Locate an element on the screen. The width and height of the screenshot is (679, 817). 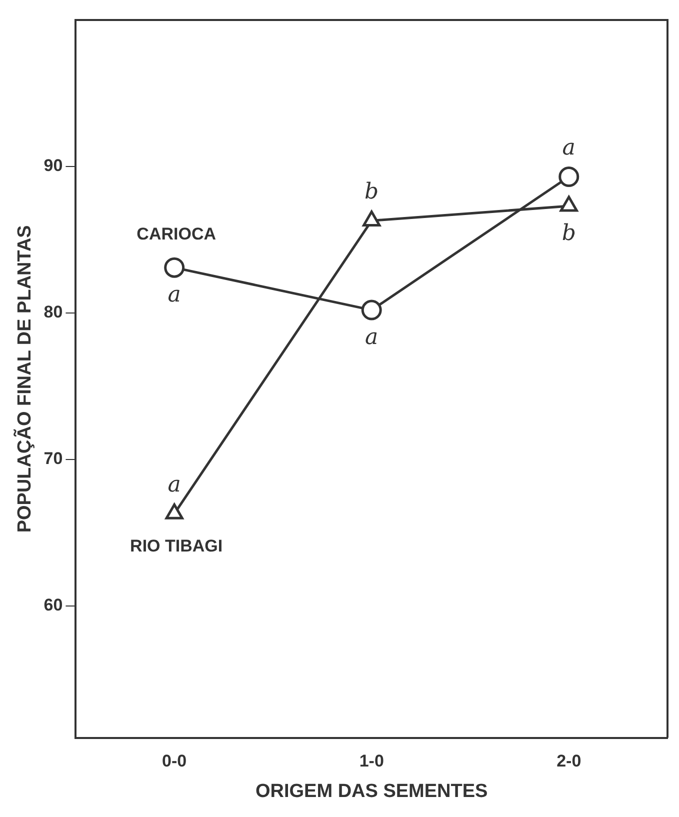
x-axis-title: ORIGEM DAS SEMENTES is located at coordinates (371, 791).